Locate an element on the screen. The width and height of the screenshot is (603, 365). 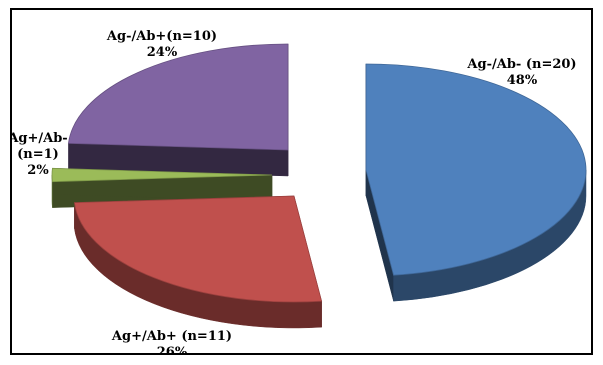
slice-label-ag-ab-n-20: Ag-/Ab- (n=20) 48% is located at coordinates (521, 72).